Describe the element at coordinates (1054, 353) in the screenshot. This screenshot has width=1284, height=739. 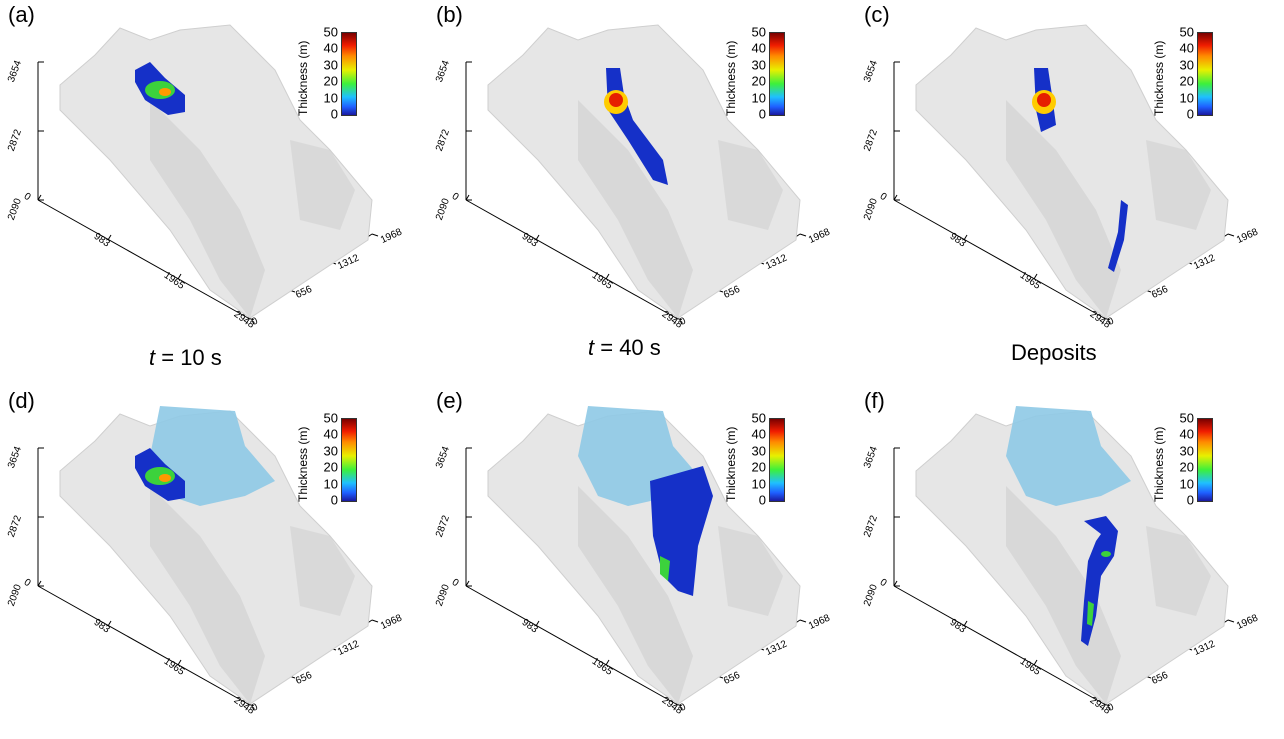
I see `caption-deposits: Deposits` at that location.